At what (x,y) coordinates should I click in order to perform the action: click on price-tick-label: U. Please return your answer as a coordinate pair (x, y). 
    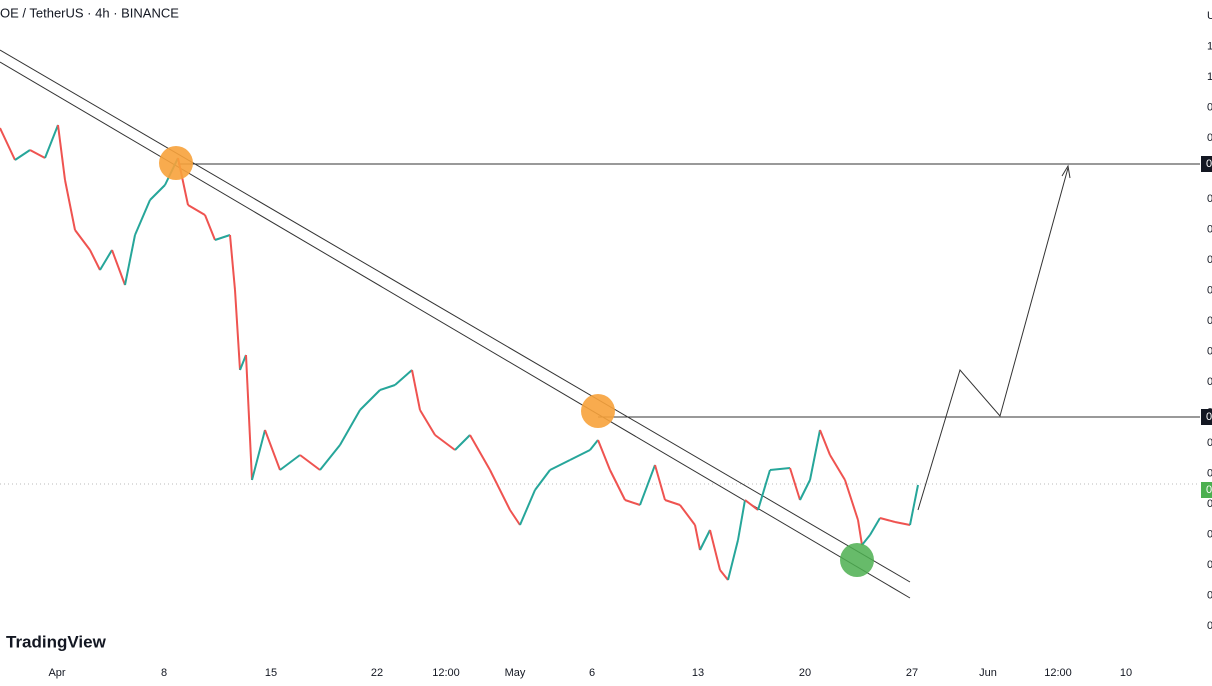
    Looking at the image, I should click on (1209, 16).